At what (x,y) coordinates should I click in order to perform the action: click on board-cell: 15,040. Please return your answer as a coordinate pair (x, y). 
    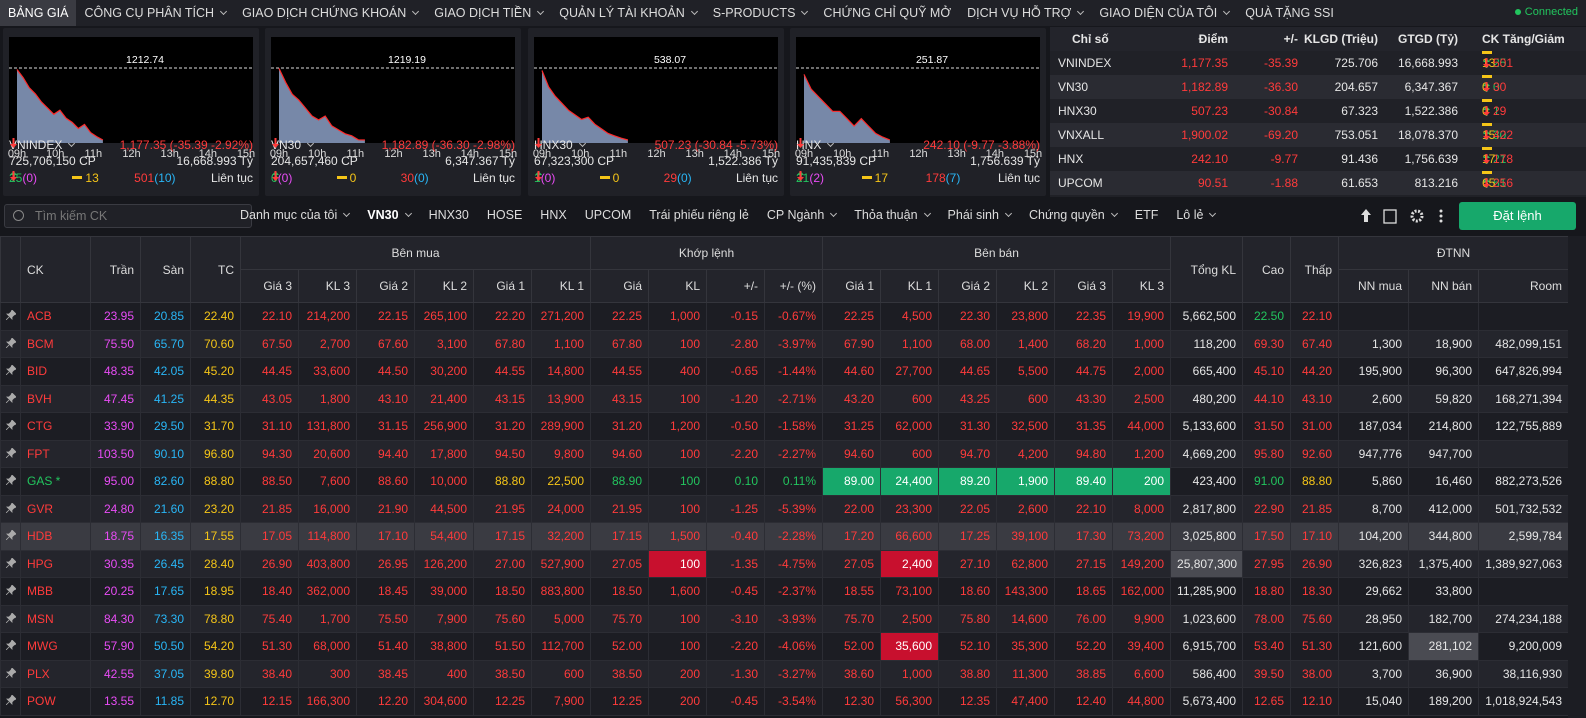
    Looking at the image, I should click on (1374, 701).